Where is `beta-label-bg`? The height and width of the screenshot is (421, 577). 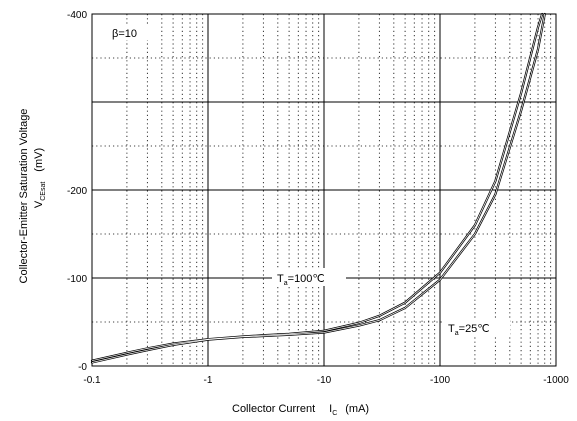
beta-label-bg is located at coordinates (130, 32).